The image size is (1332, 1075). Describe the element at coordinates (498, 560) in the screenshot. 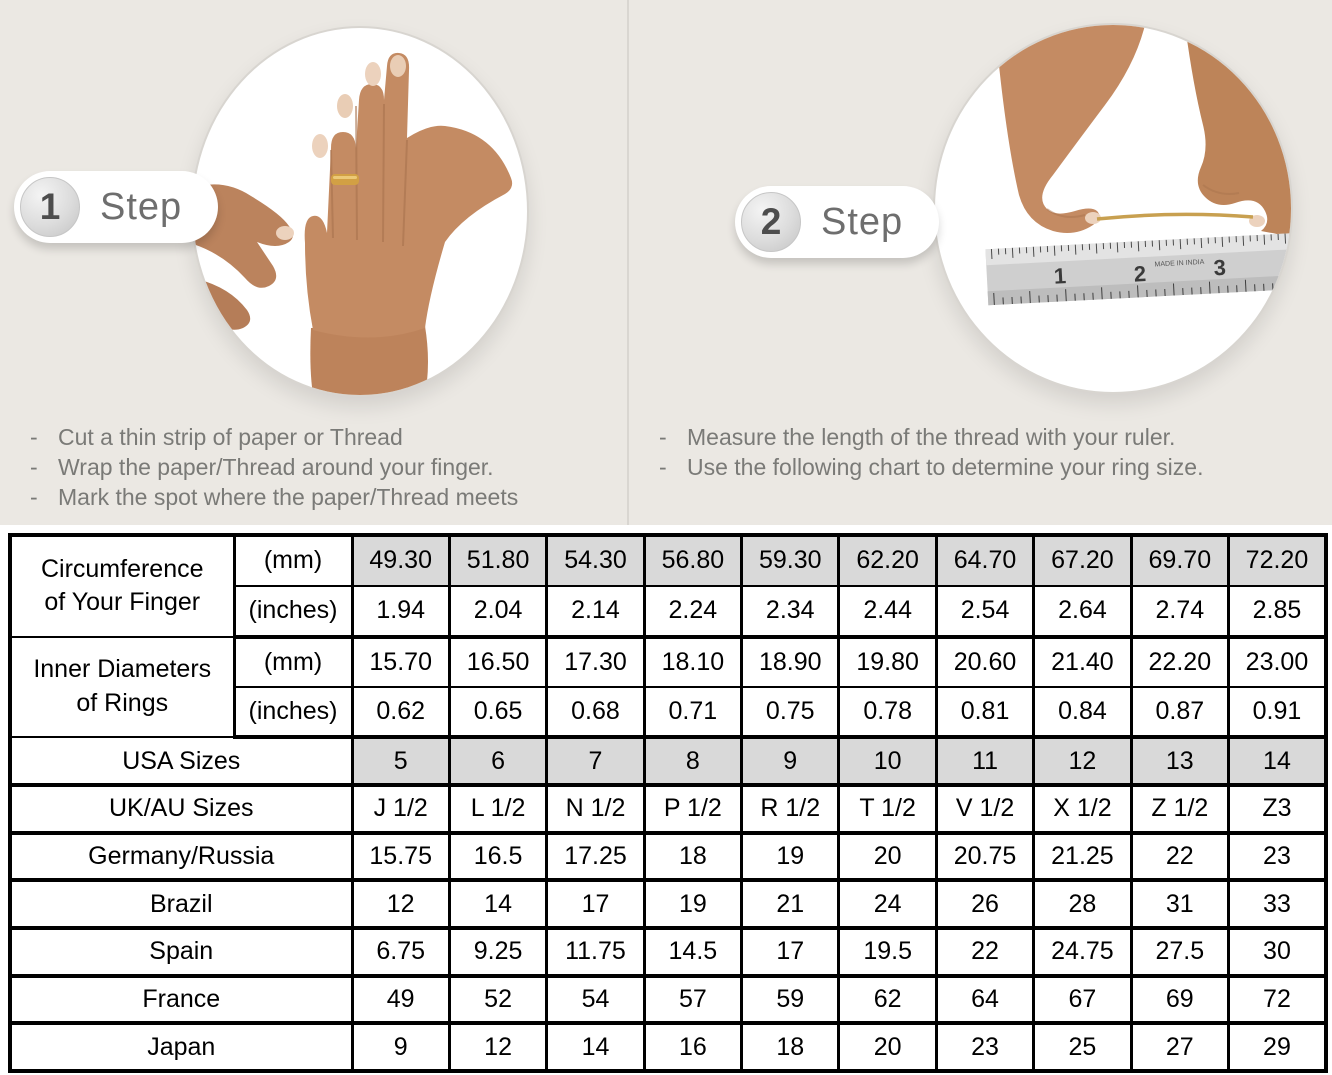

I see `table-cell: 51.80` at that location.